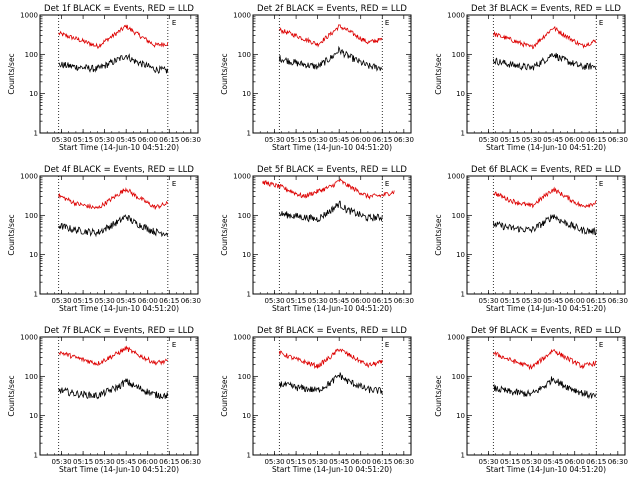 The image size is (640, 480). Describe the element at coordinates (332, 331) in the screenshot. I see `panel-title: Det 8f BLACK = Events, RED = LLD` at that location.